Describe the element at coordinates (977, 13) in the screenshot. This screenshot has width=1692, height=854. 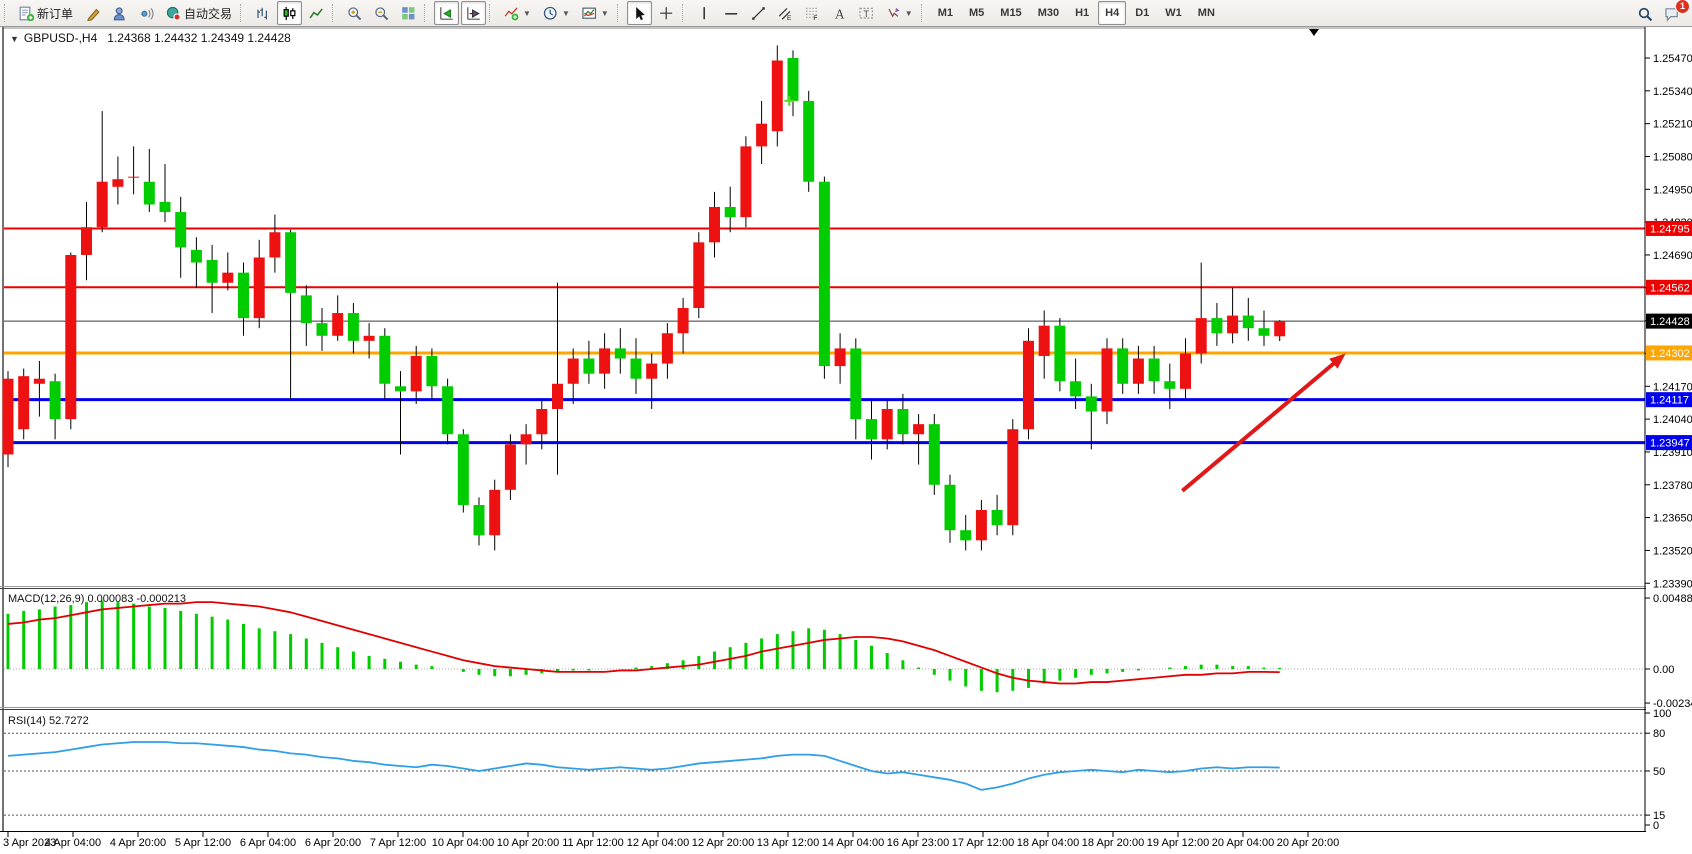
I see `timeframe-m5-button: M5` at that location.